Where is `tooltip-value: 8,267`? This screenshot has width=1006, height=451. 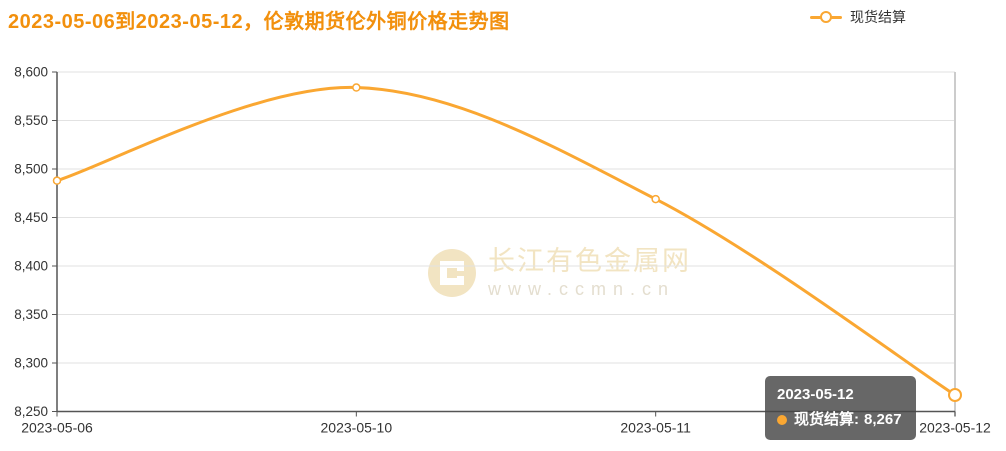 tooltip-value: 8,267 is located at coordinates (883, 419).